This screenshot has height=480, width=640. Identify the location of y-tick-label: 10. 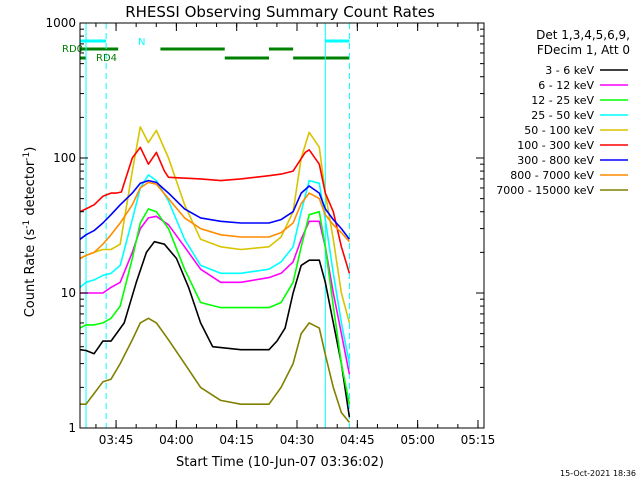
(68, 293).